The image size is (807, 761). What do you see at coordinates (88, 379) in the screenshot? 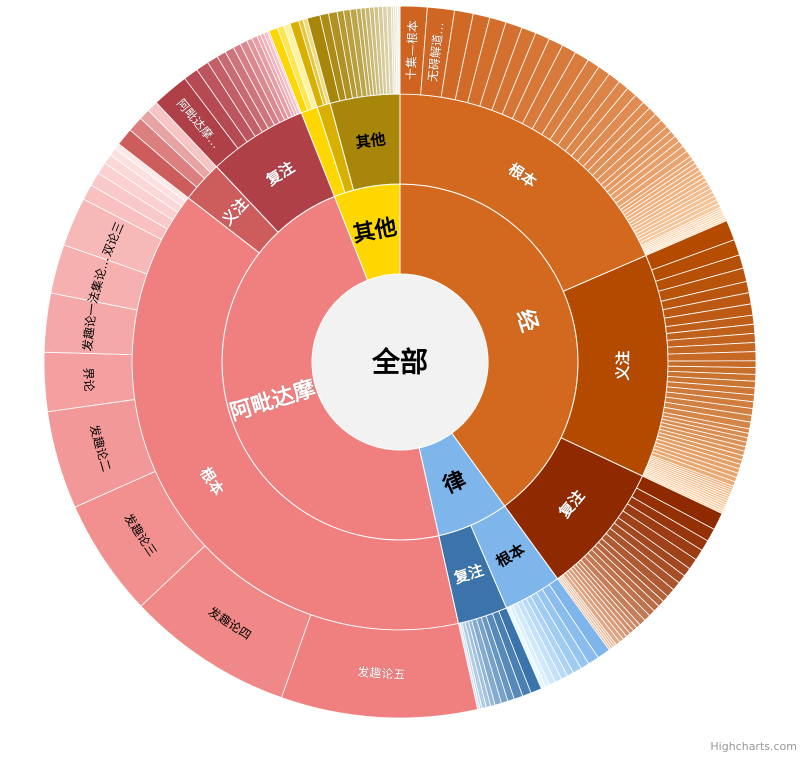
I see `ring3-label: 界论` at bounding box center [88, 379].